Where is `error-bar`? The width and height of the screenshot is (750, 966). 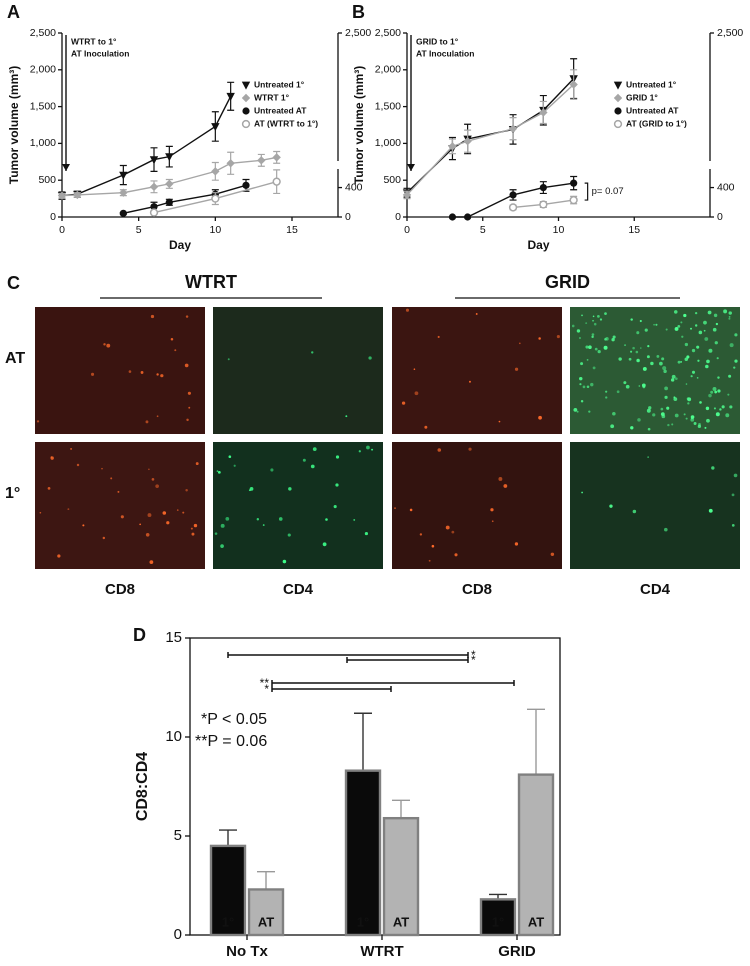
error-bar is located at coordinates (266, 880).